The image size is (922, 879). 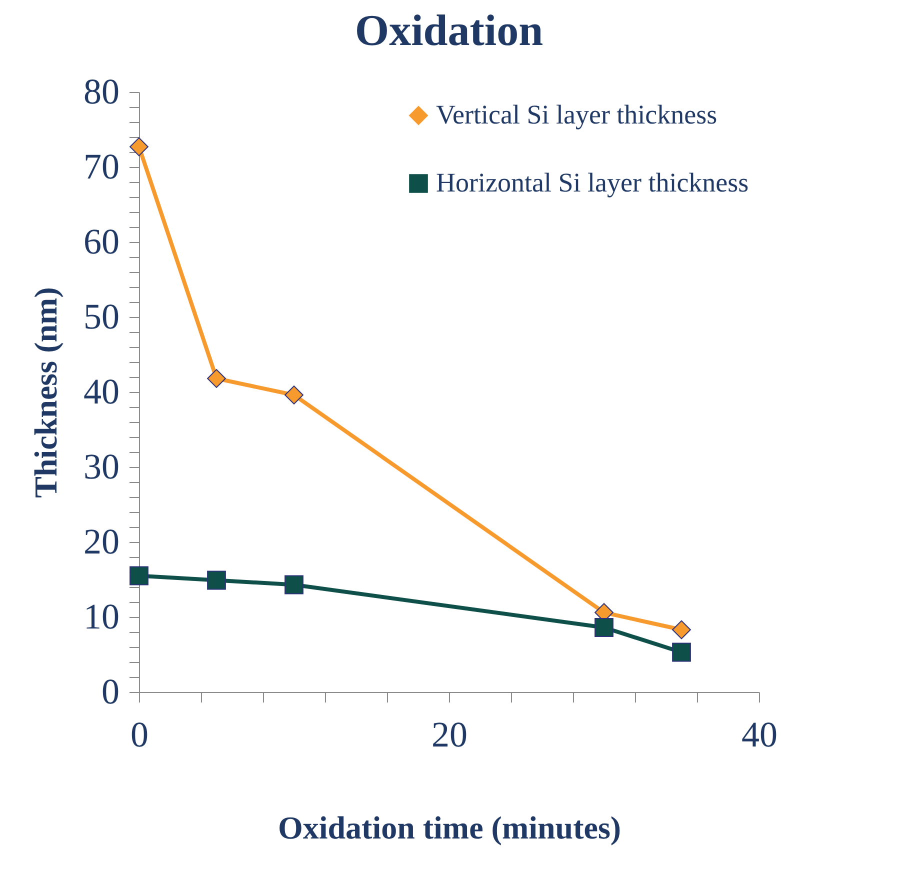 What do you see at coordinates (102, 466) in the screenshot?
I see `y-tick-label: 30` at bounding box center [102, 466].